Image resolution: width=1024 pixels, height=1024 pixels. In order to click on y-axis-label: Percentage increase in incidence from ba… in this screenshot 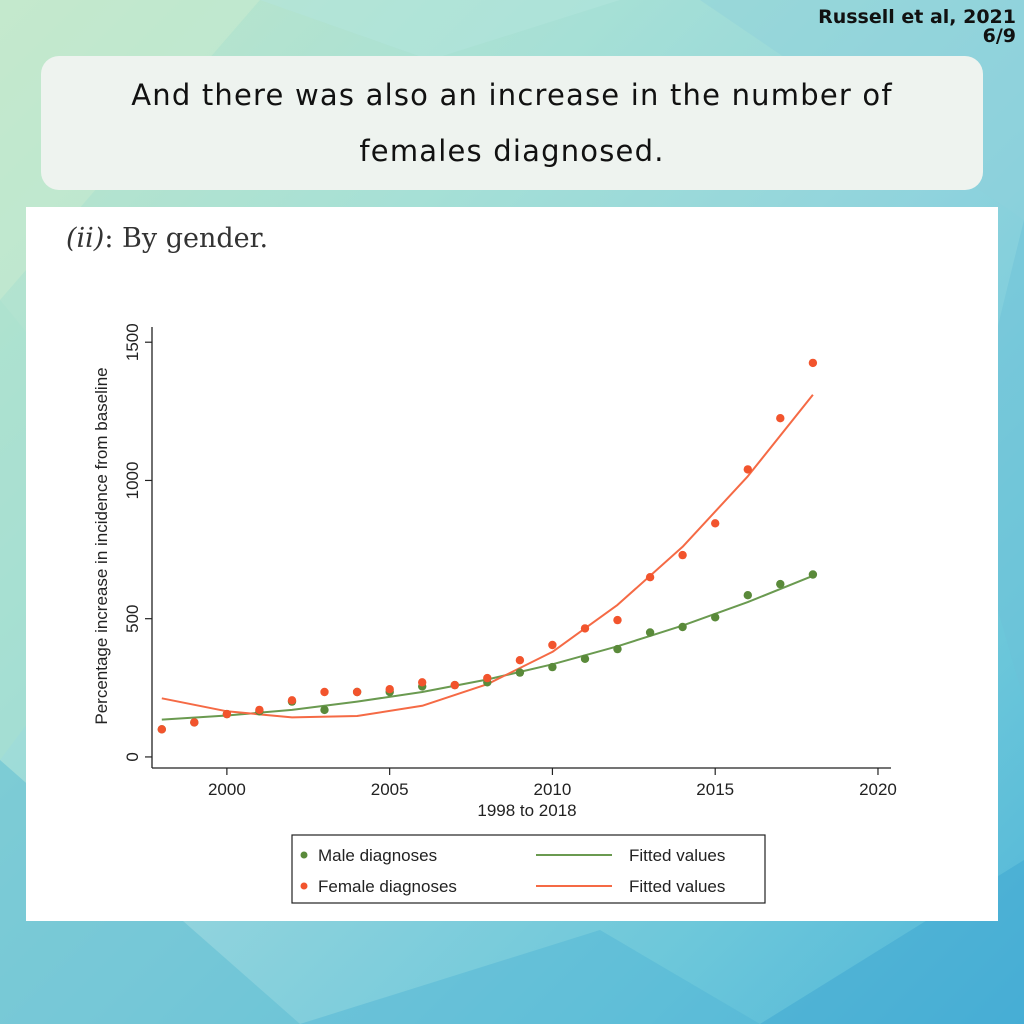, I will do `click(101, 545)`.